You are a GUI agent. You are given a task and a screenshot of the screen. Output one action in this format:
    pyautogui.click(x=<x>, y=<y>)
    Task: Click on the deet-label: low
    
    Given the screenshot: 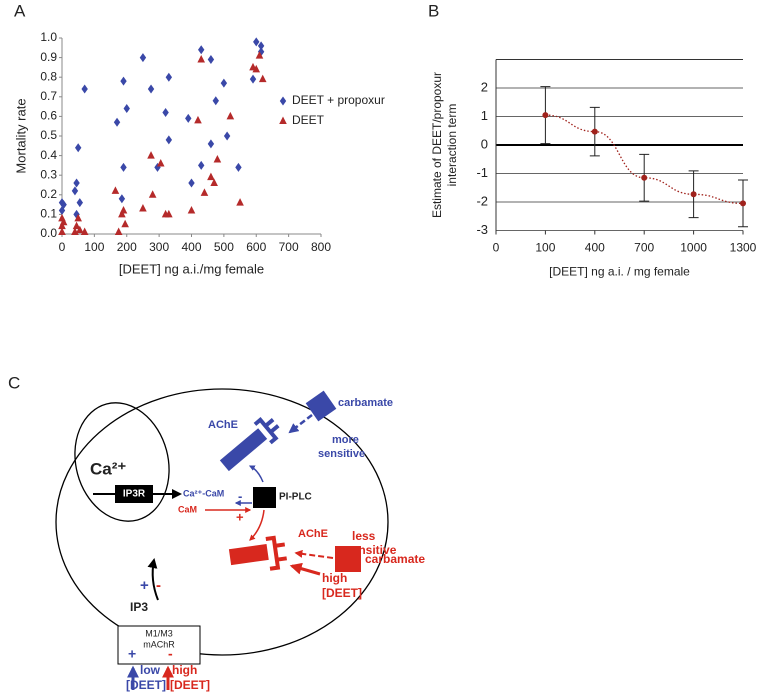 What is the action you would take?
    pyautogui.click(x=150, y=670)
    